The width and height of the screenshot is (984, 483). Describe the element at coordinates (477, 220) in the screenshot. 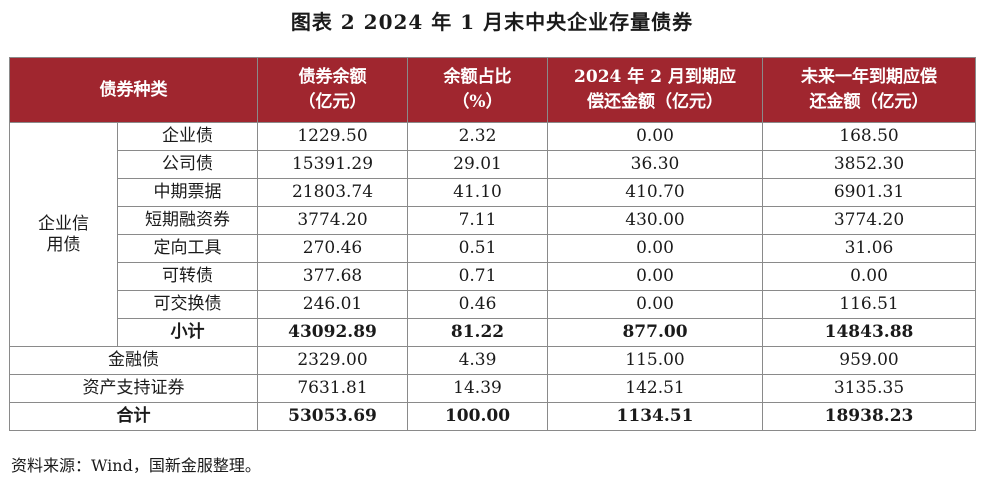

I see `row-share: 7.11` at that location.